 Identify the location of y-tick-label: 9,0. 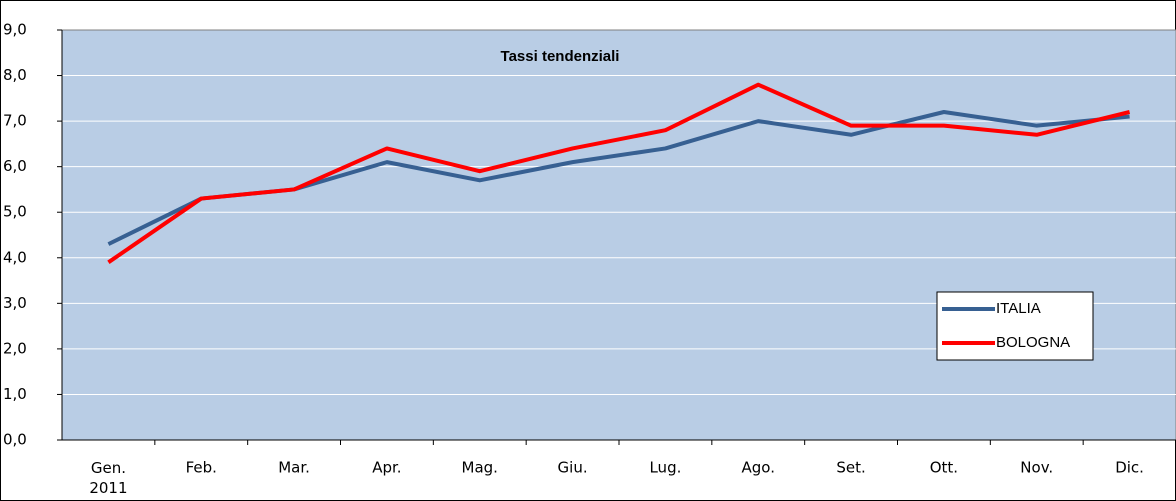
(15, 30).